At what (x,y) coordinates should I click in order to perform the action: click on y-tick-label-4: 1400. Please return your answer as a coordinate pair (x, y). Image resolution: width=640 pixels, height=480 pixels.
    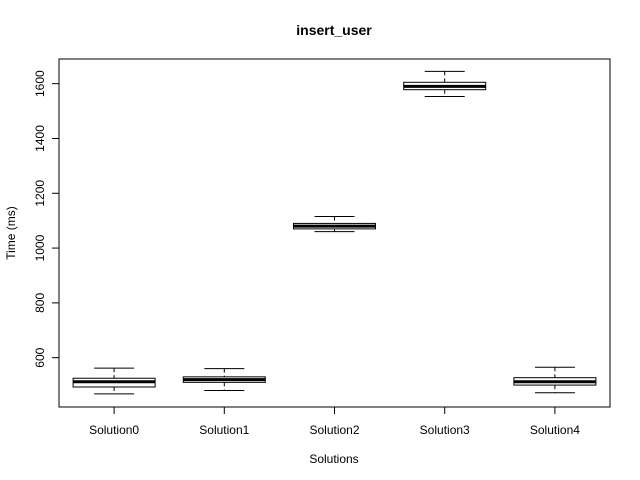
    Looking at the image, I should click on (40, 138).